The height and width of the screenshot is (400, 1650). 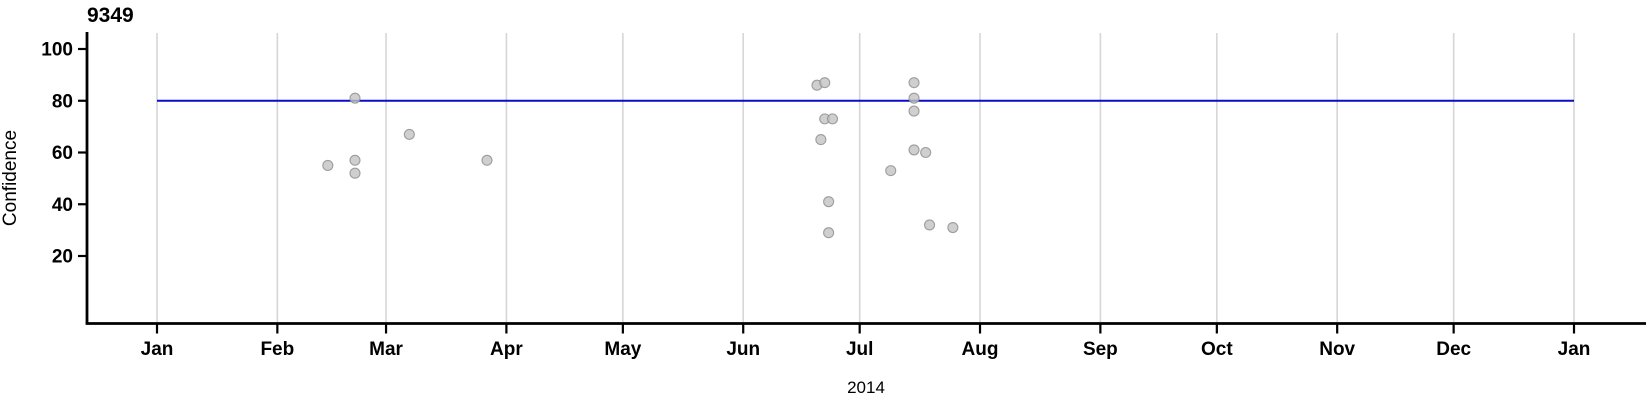 What do you see at coordinates (386, 349) in the screenshot?
I see `x-tick-label-mar: Mar` at bounding box center [386, 349].